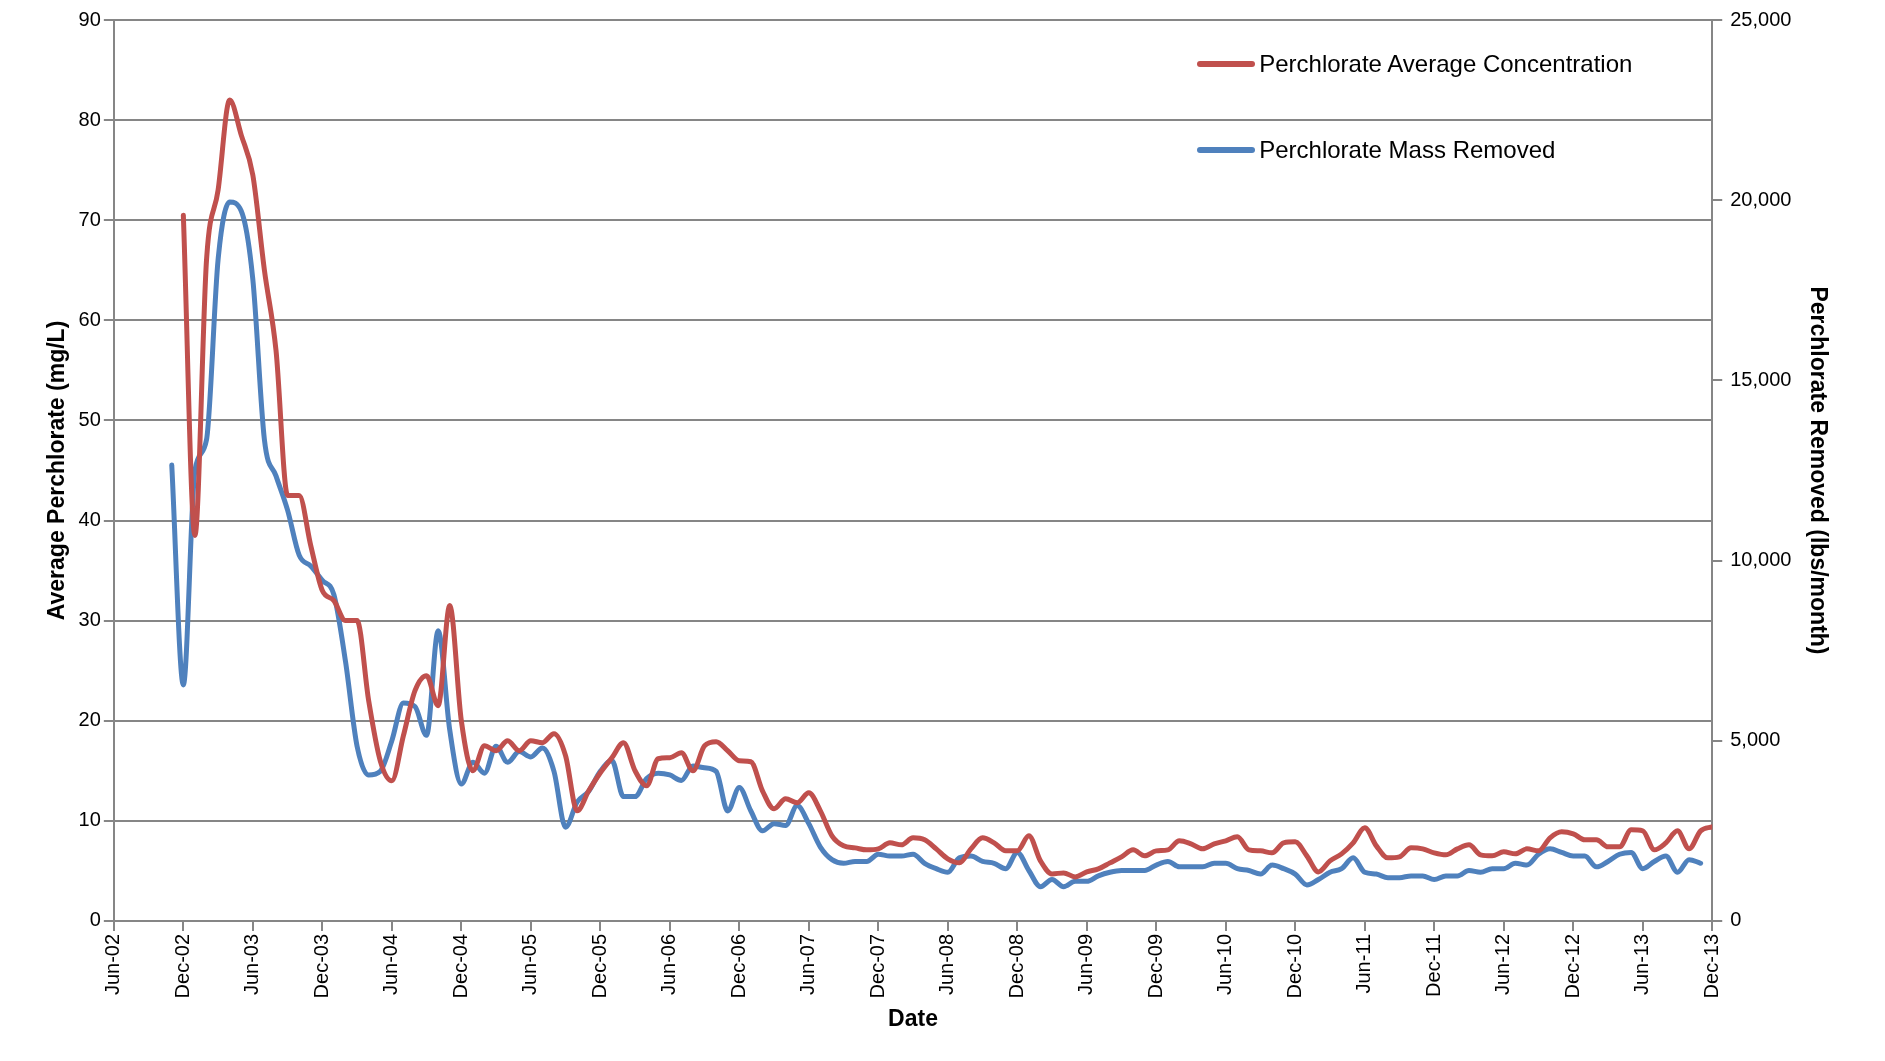  I want to click on x-tick-label: Jun-05, so click(529, 964).